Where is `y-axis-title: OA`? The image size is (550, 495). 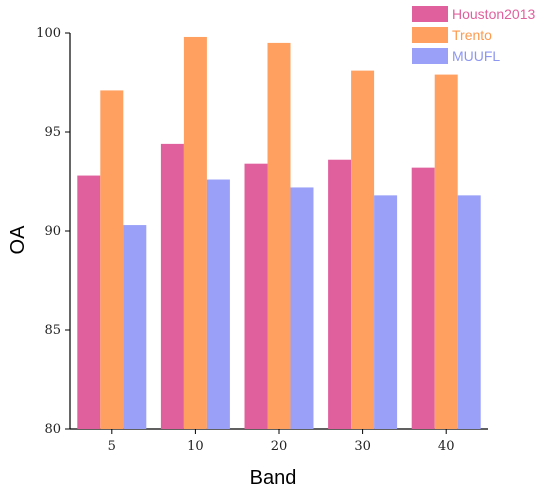
y-axis-title: OA is located at coordinates (18, 240).